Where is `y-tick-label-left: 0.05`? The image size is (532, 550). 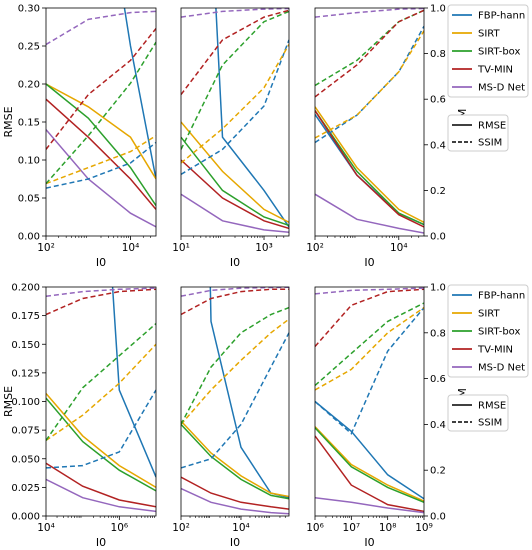
y-tick-label-left: 0.05 is located at coordinates (29, 199).